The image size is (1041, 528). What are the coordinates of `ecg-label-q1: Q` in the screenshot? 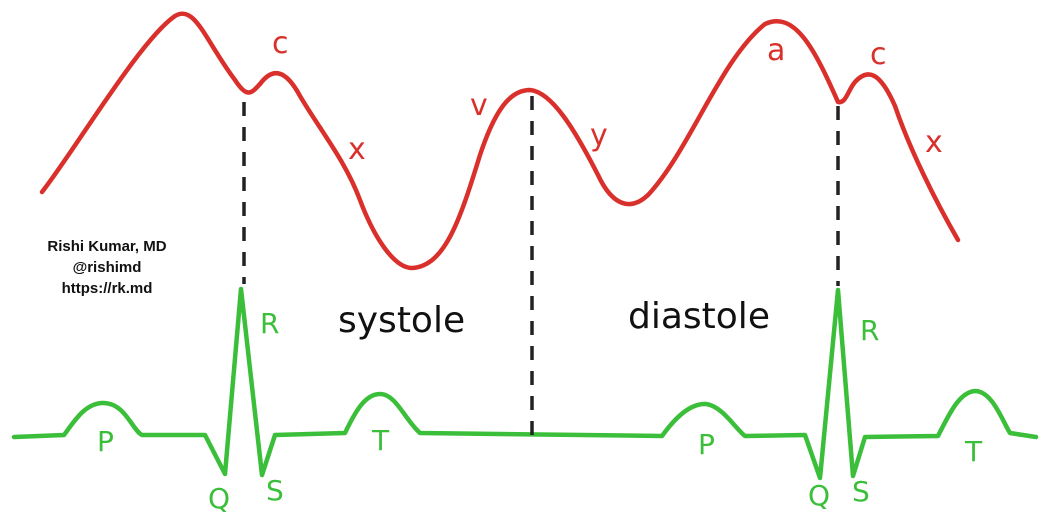 It's located at (219, 498).